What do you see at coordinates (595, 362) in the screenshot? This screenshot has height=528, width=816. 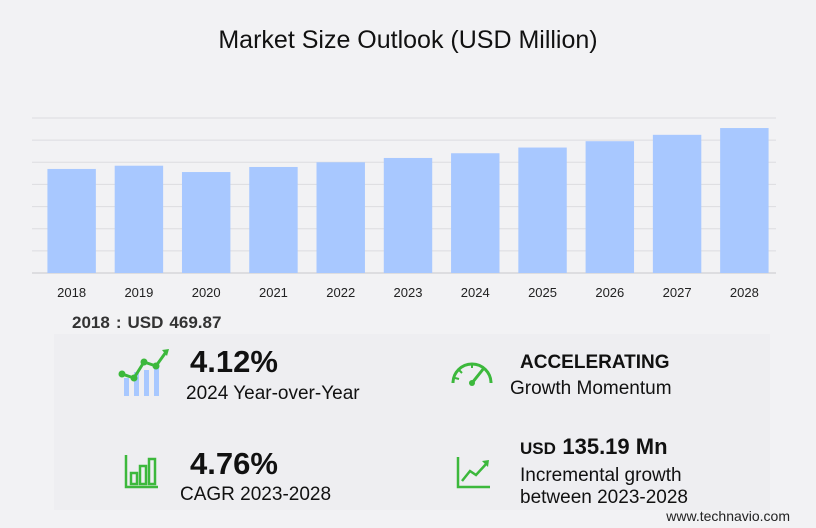 I see `momentum-value: ACCELERATING` at bounding box center [595, 362].